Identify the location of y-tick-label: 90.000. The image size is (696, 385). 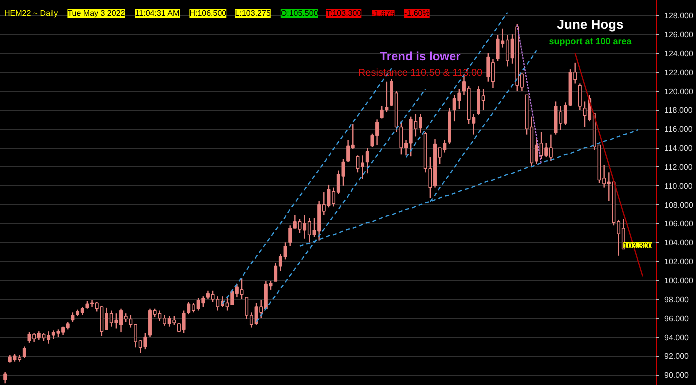
(677, 375).